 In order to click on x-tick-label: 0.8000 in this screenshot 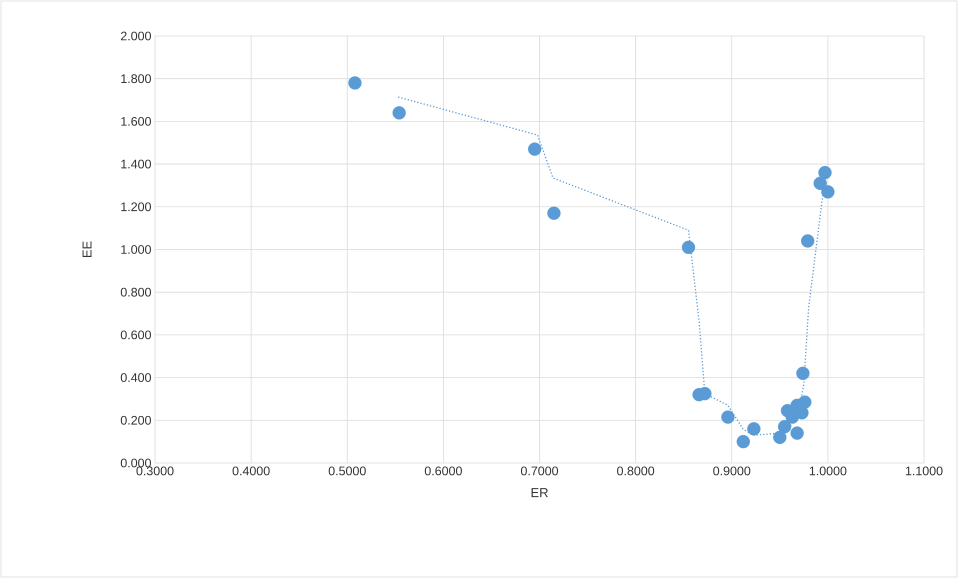, I will do `click(635, 471)`.